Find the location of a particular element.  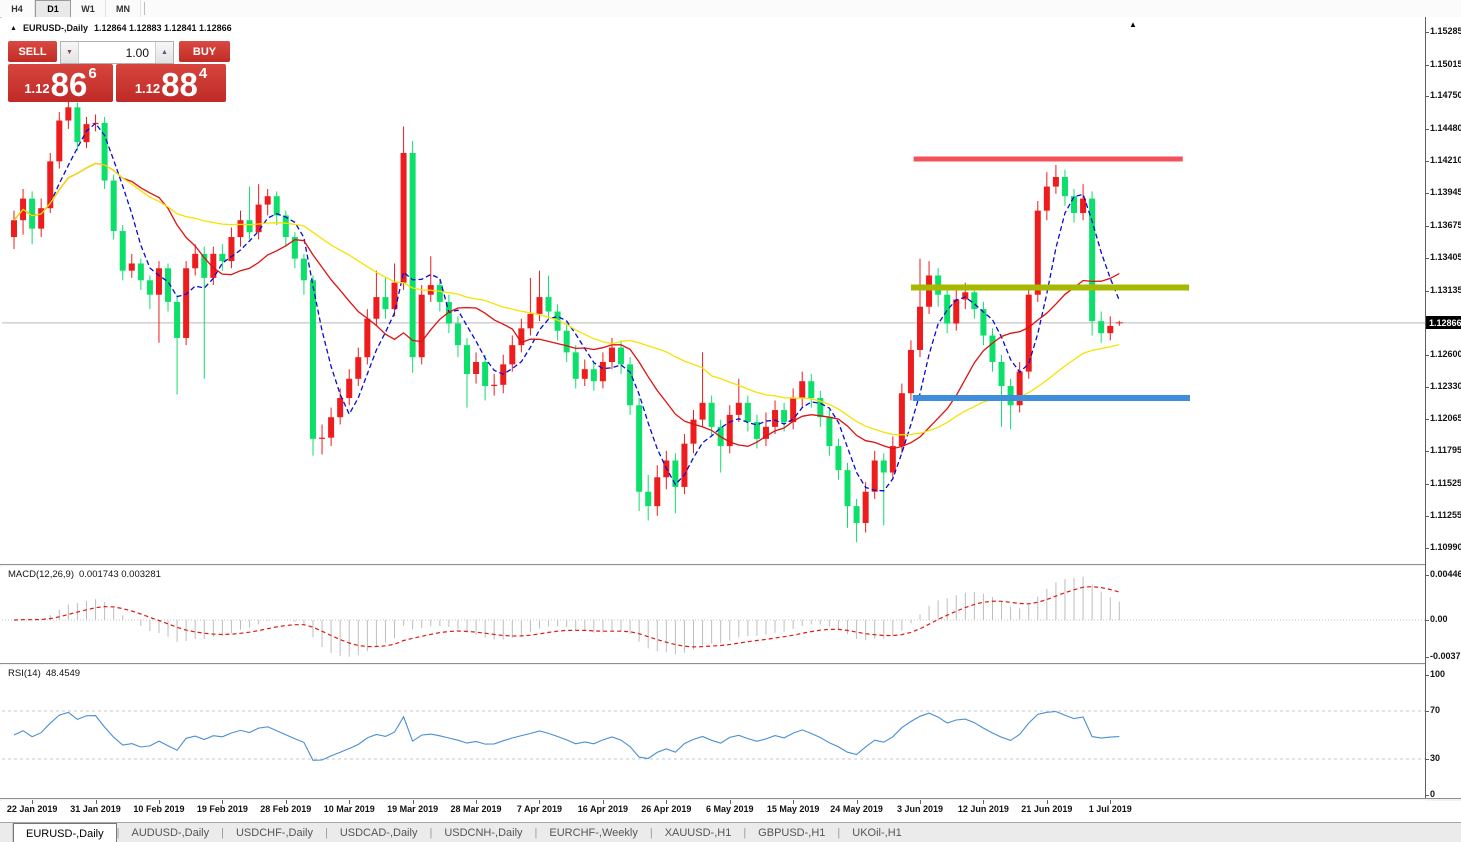

symbol-tab-usdchf-daily: USDCHF-,Daily is located at coordinates (274, 833).